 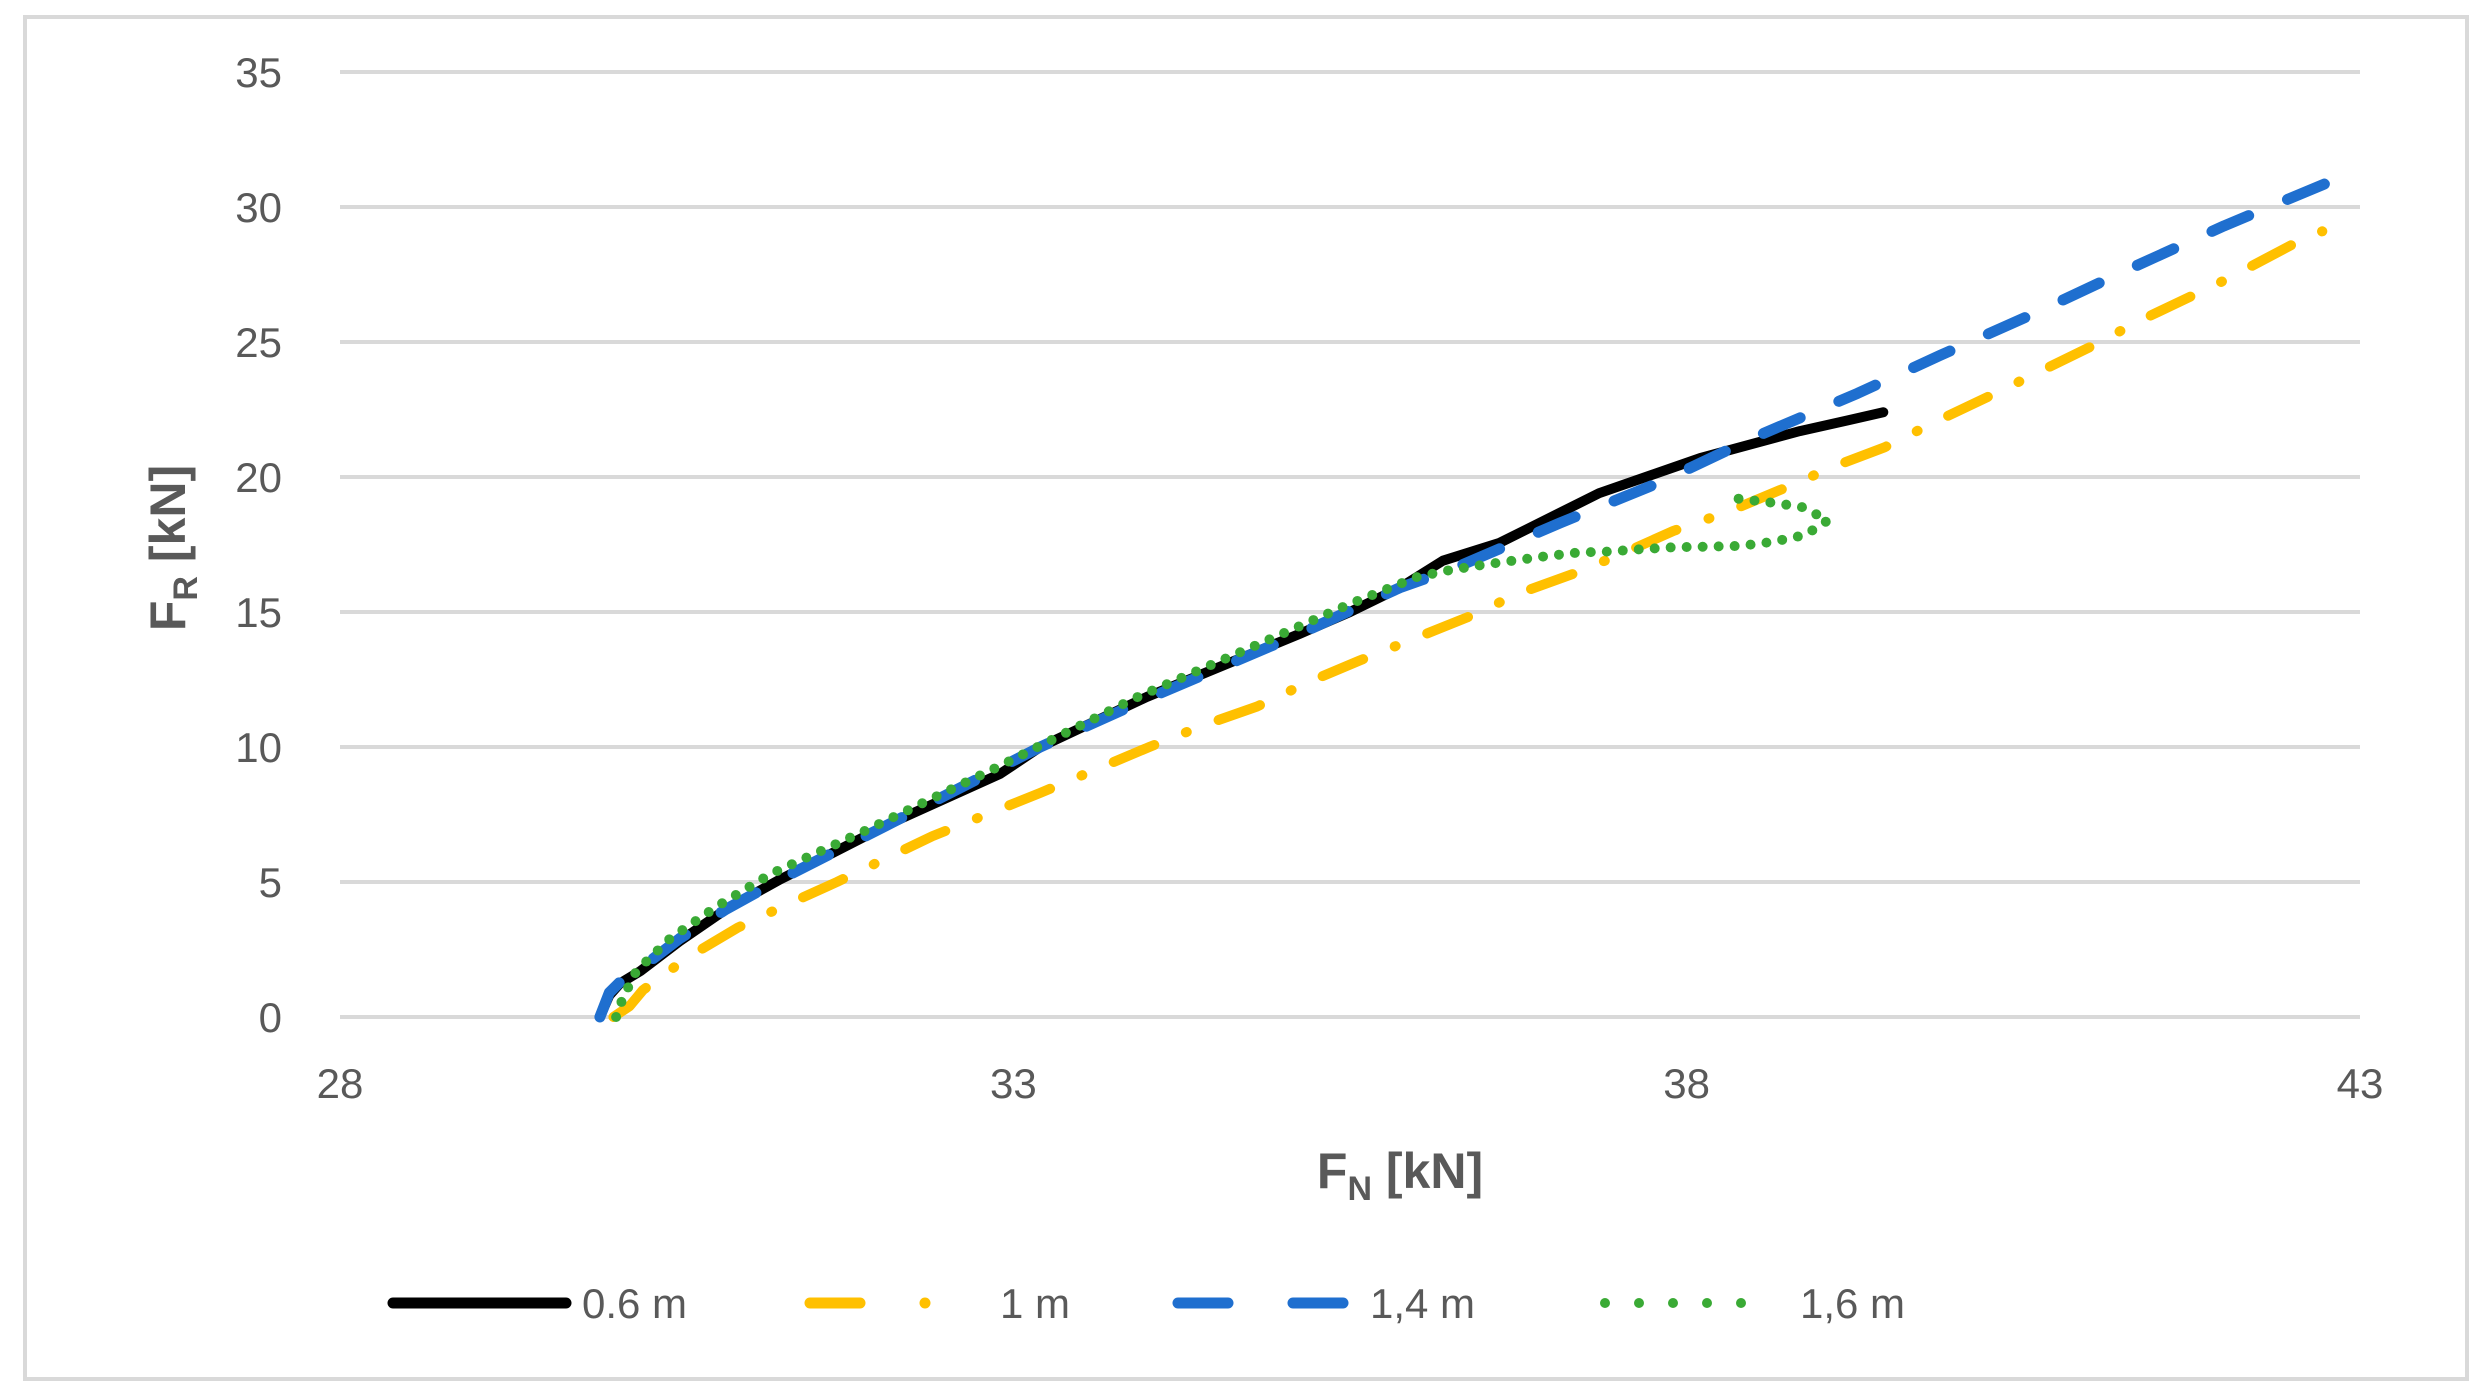 What do you see at coordinates (1752, 1303) in the screenshot?
I see `legend-item-1.6m: 1,6 m` at bounding box center [1752, 1303].